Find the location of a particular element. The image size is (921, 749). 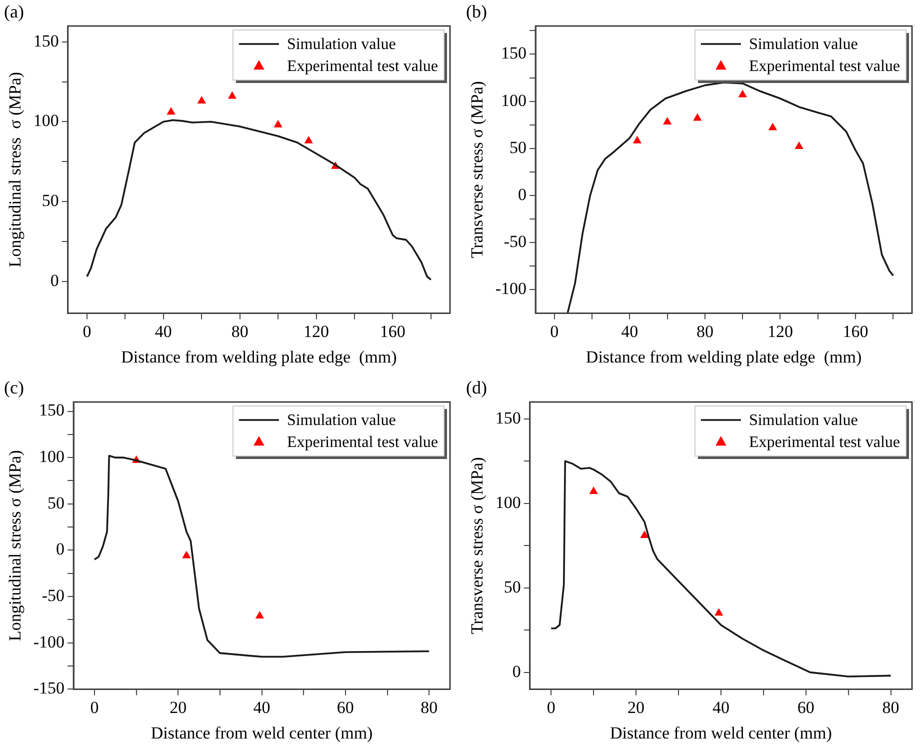

y-tick-label: -150 is located at coordinates (49, 688).